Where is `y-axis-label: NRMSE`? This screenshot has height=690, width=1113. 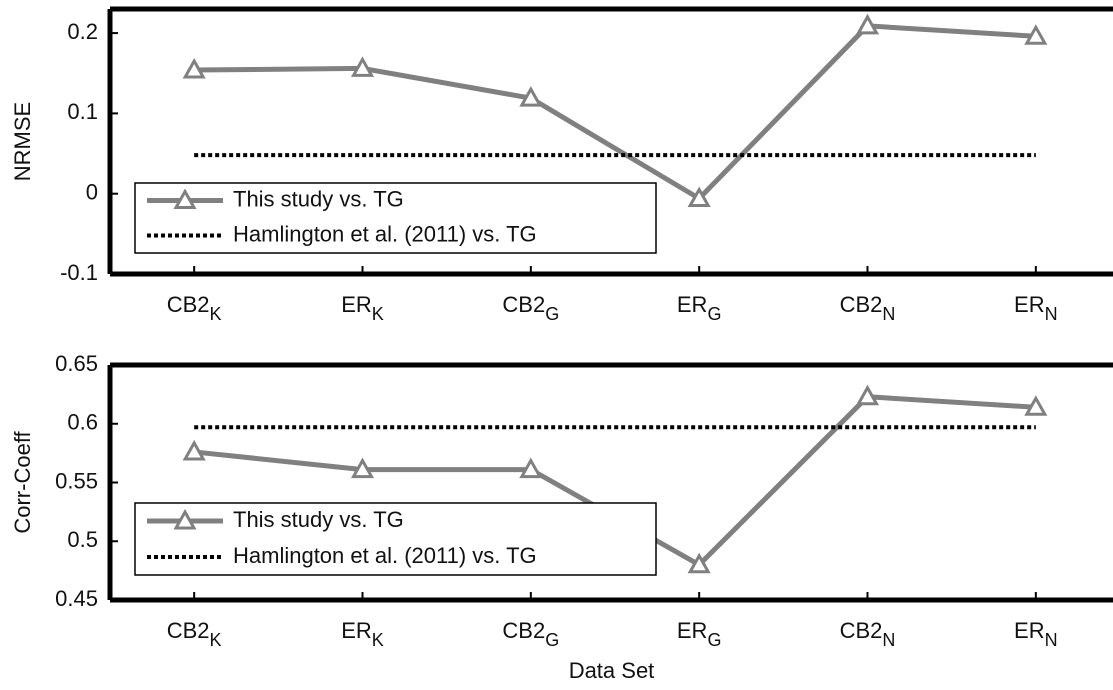
y-axis-label: NRMSE is located at coordinates (22, 141).